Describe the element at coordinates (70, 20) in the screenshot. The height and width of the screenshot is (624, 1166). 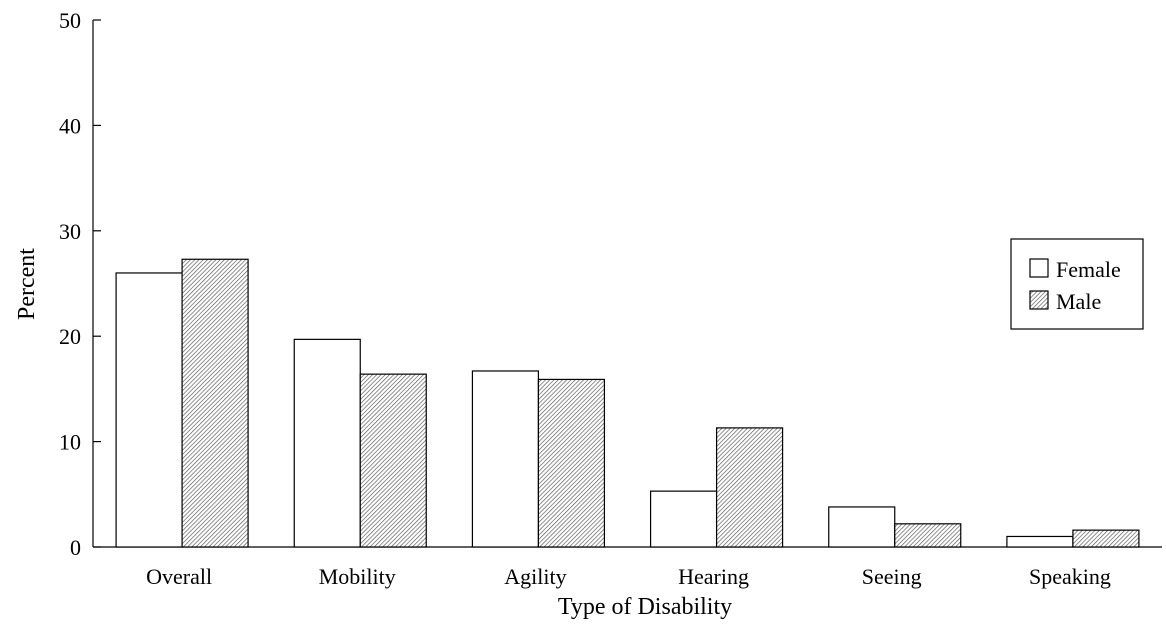
I see `y-tick-label: 50` at that location.